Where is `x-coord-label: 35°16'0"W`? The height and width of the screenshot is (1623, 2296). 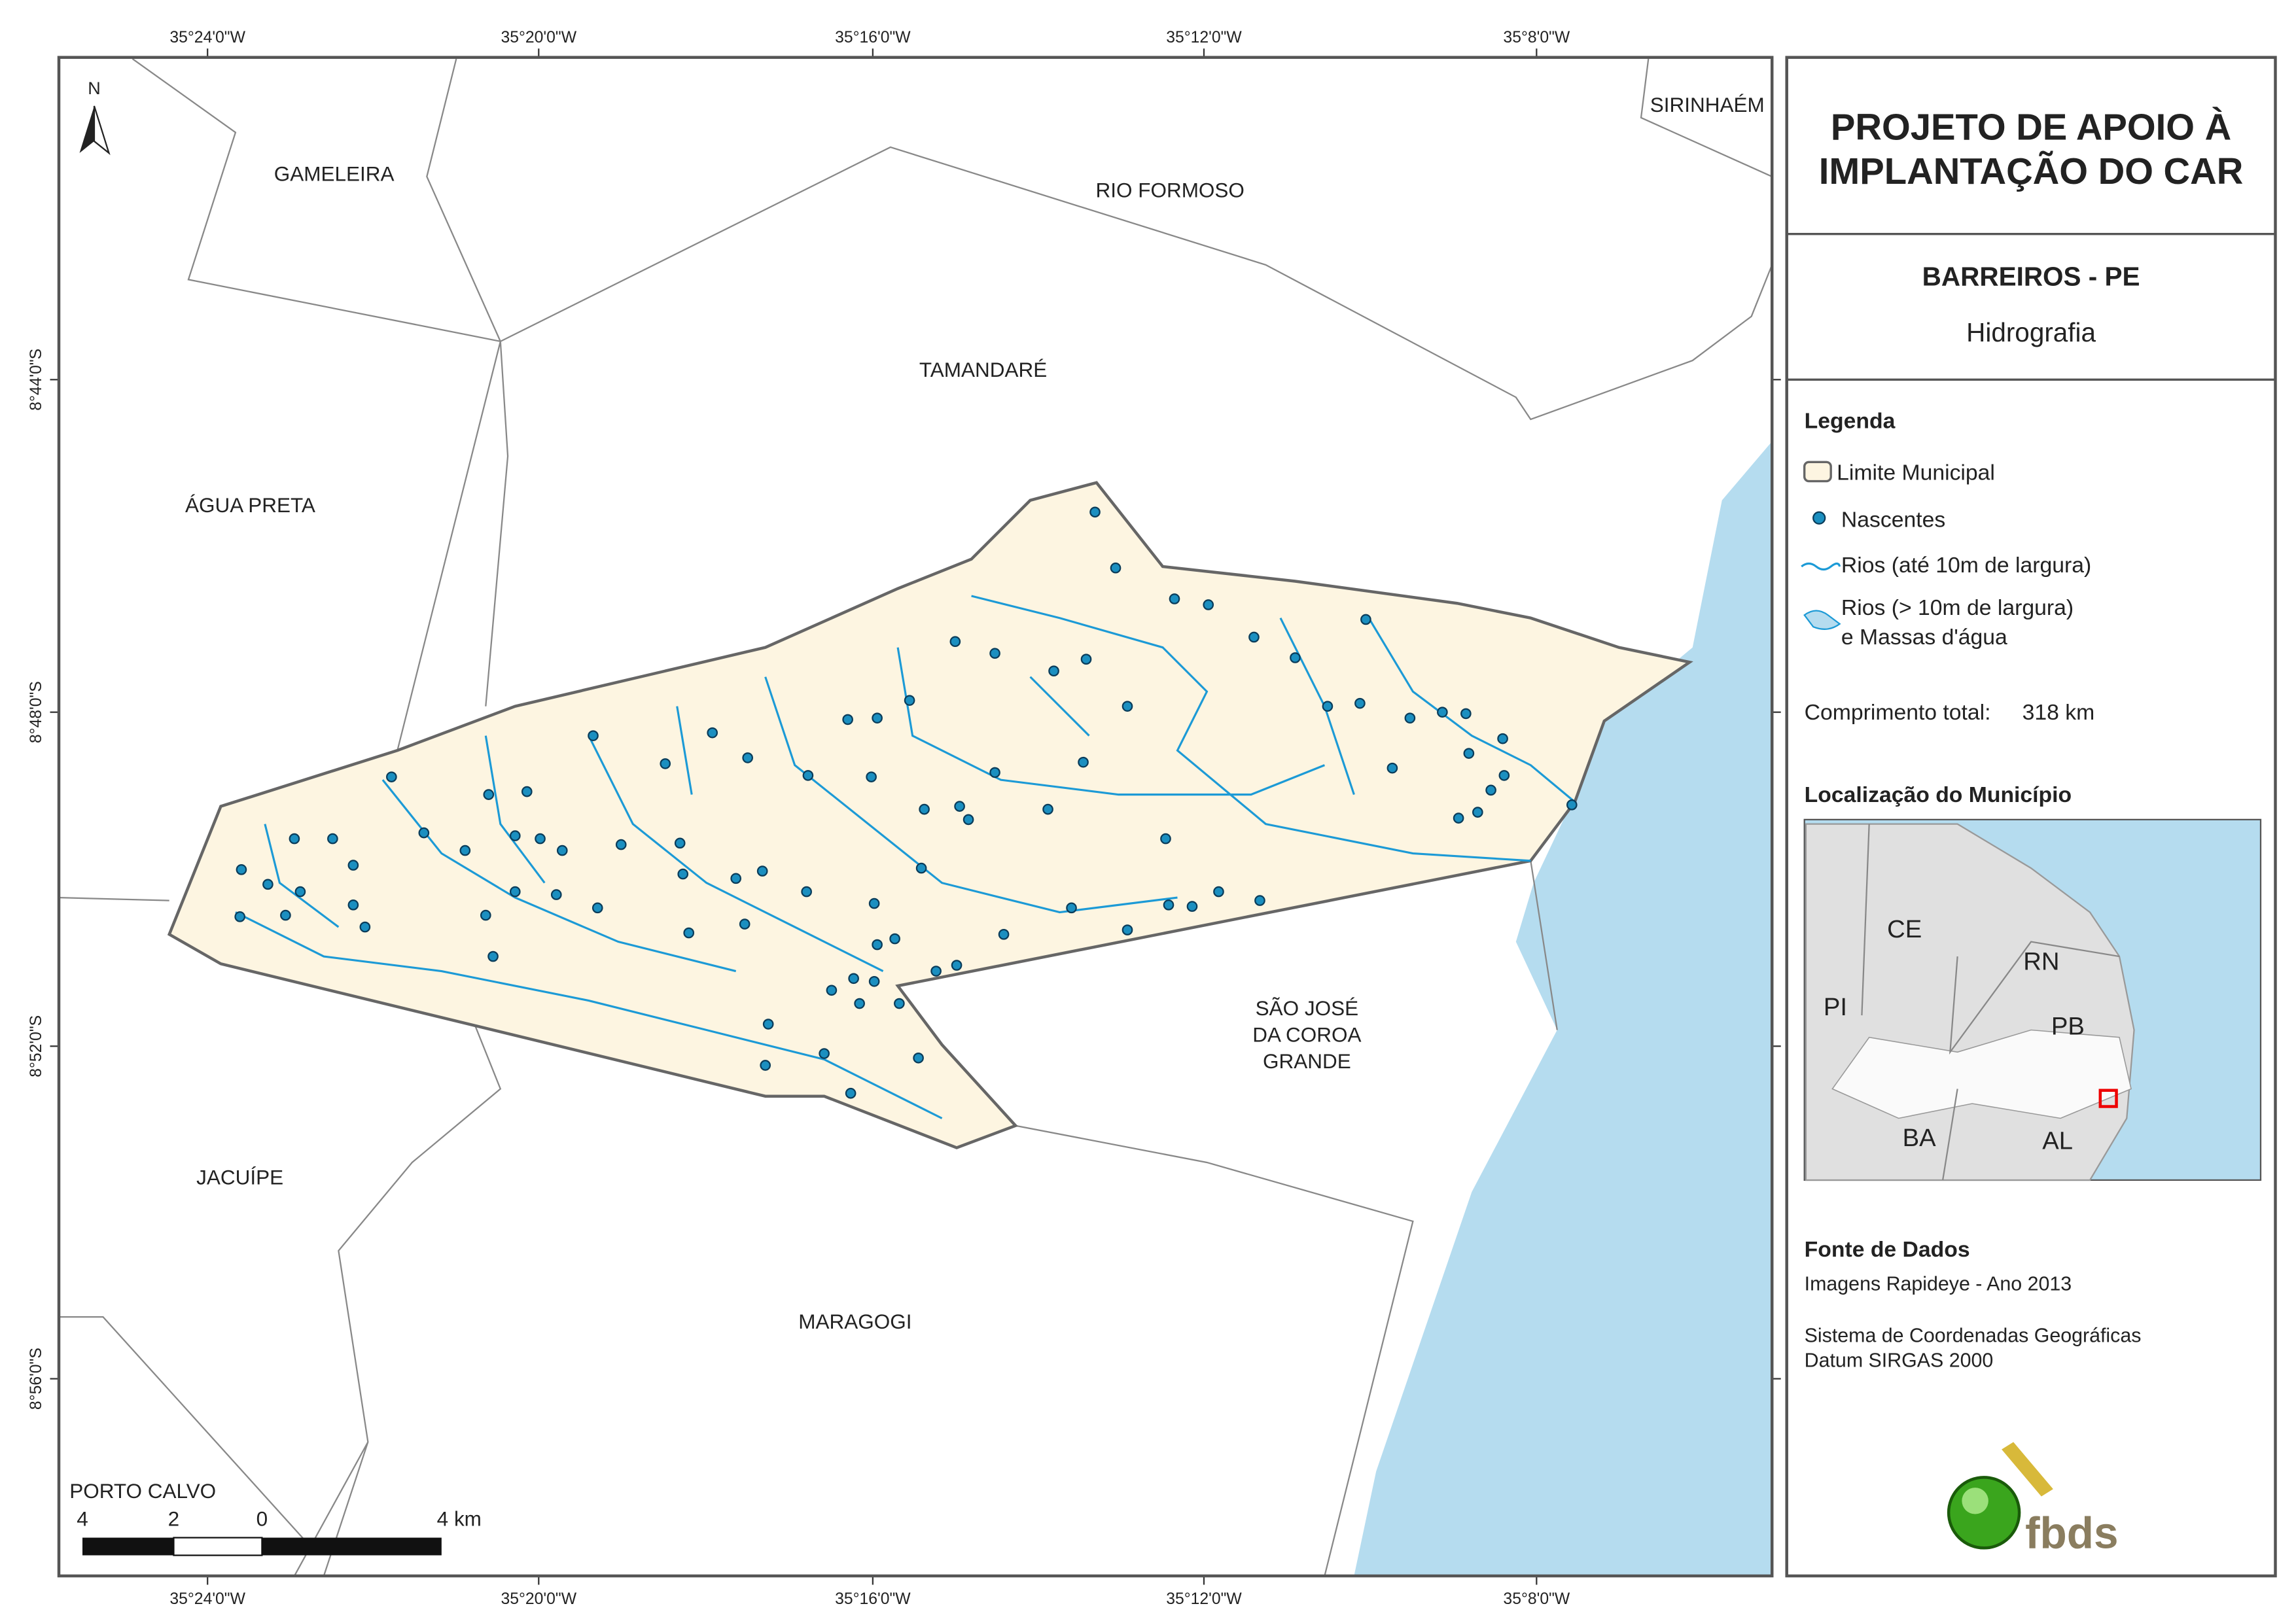 x-coord-label: 35°16'0"W is located at coordinates (873, 1599).